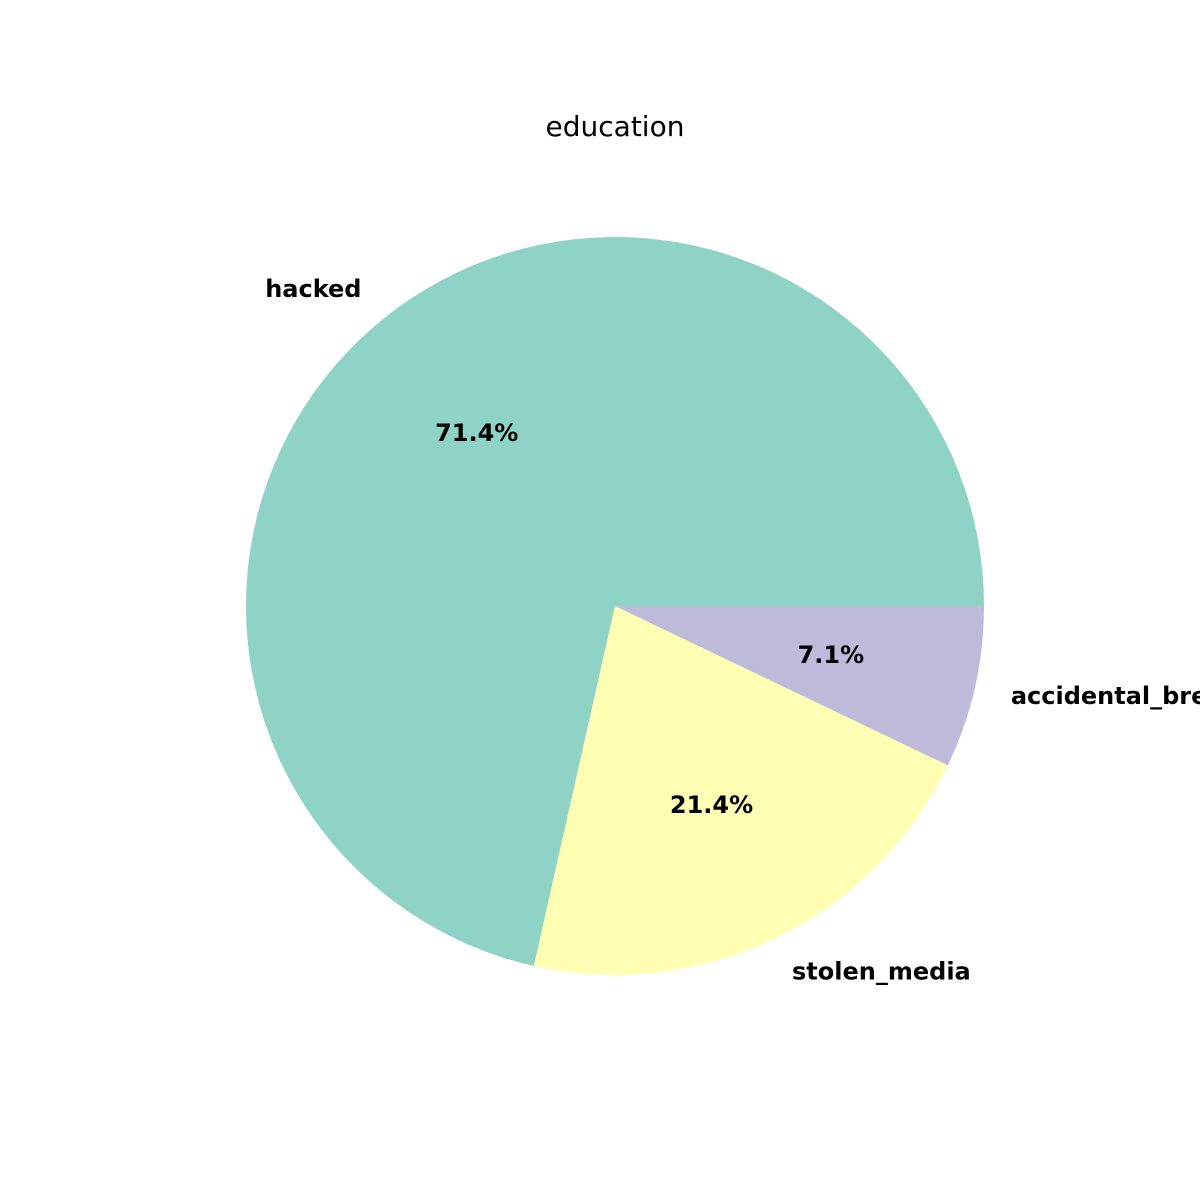  I want to click on percent-label-accidental_breach: 7.1%, so click(831, 655).